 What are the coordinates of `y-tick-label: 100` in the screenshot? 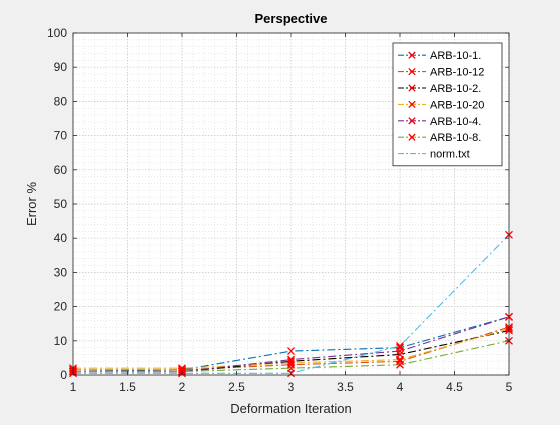 It's located at (57, 33).